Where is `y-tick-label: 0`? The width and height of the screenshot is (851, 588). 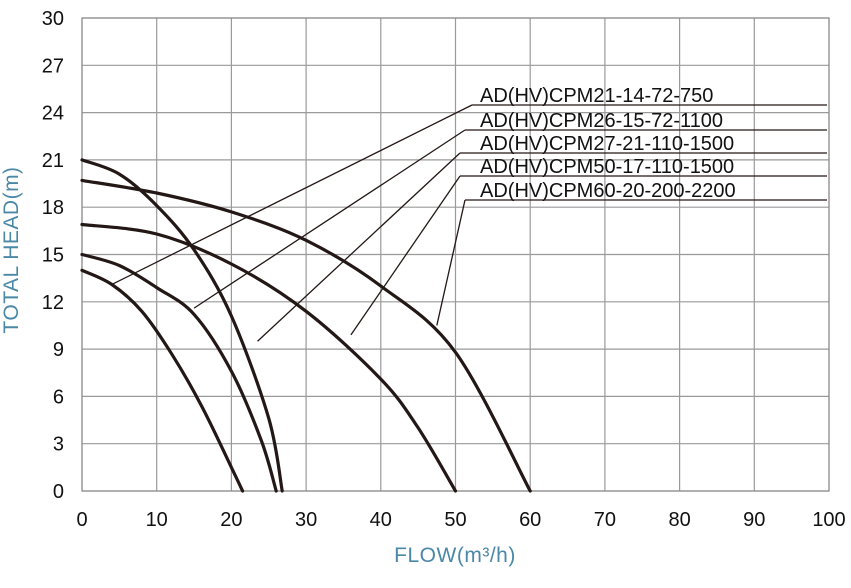
y-tick-label: 0 is located at coordinates (58, 492).